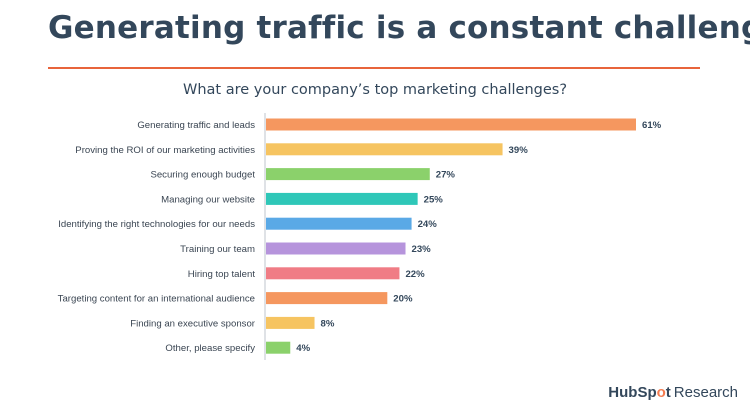 The width and height of the screenshot is (750, 413). What do you see at coordinates (519, 150) in the screenshot?
I see `value-label: 39%` at bounding box center [519, 150].